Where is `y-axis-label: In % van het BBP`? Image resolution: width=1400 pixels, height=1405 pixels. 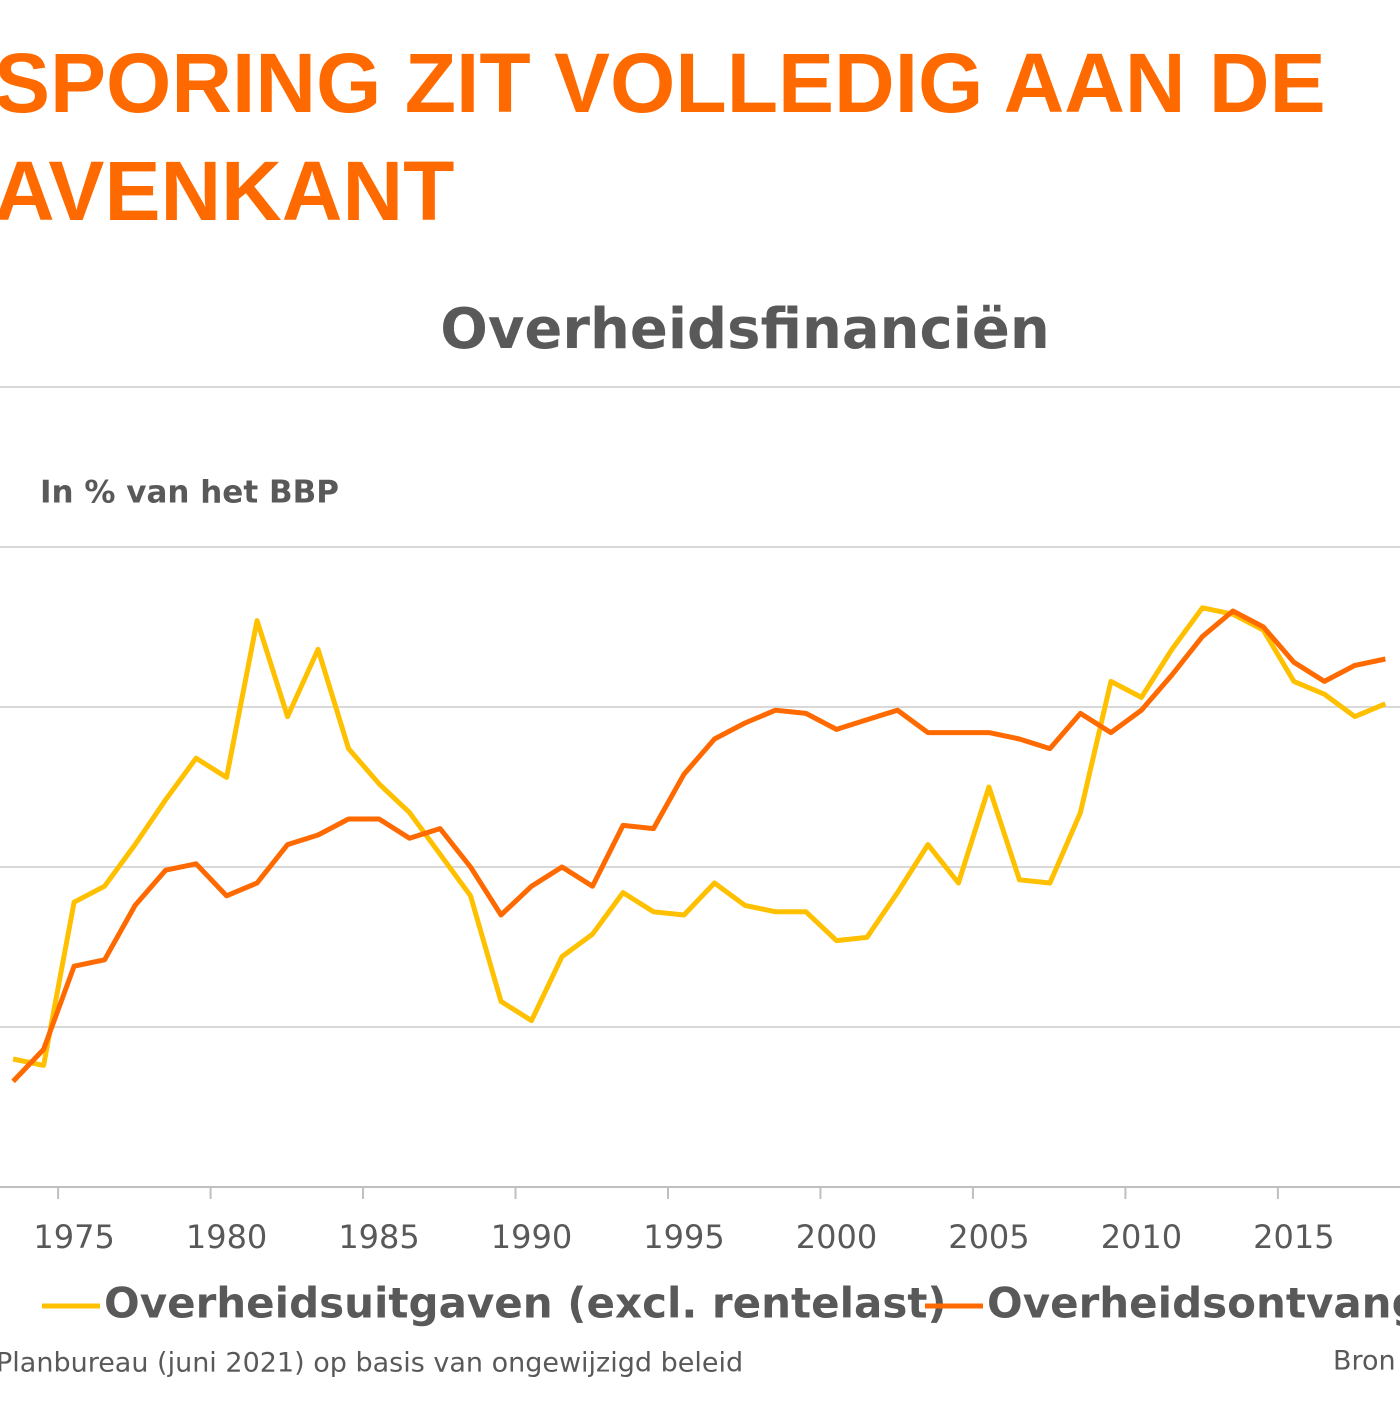 y-axis-label: In % van het BBP is located at coordinates (189, 493).